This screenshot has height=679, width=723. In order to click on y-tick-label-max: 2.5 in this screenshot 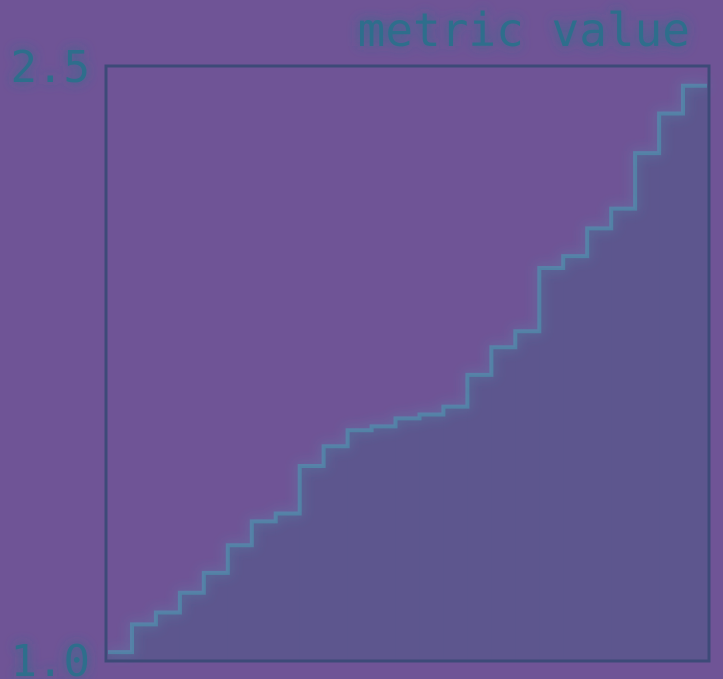, I will do `click(50, 67)`.